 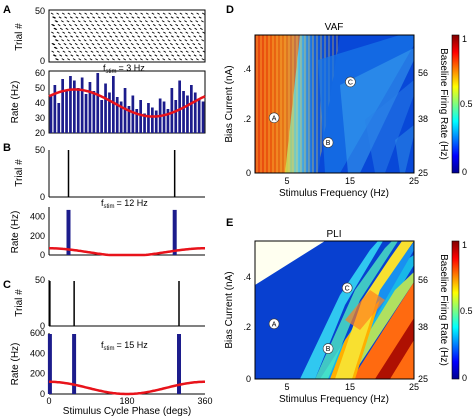 I want to click on heatmap-d-marker-label-b: B, so click(x=328, y=143).